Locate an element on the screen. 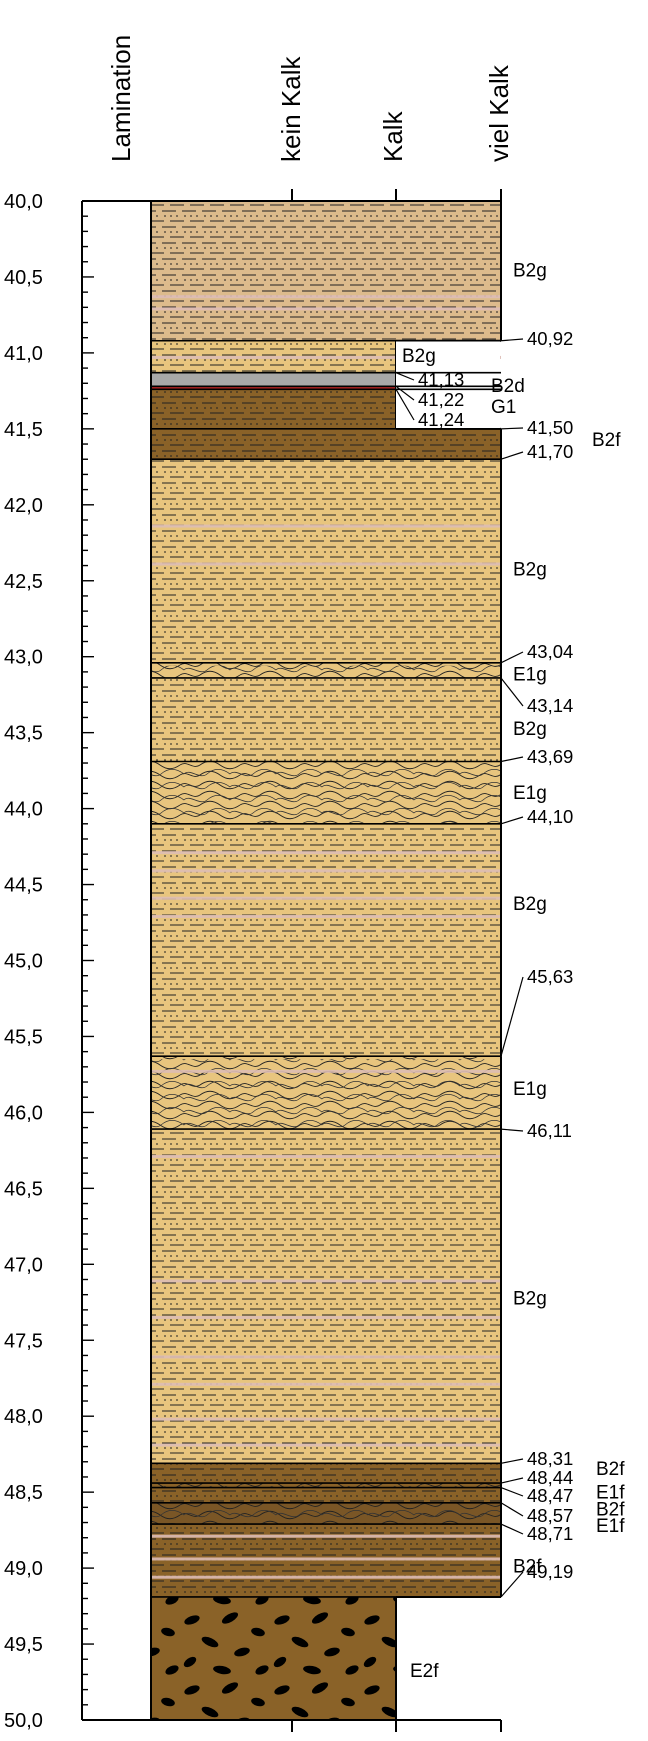  depth-label: 47,5 is located at coordinates (23, 1341).